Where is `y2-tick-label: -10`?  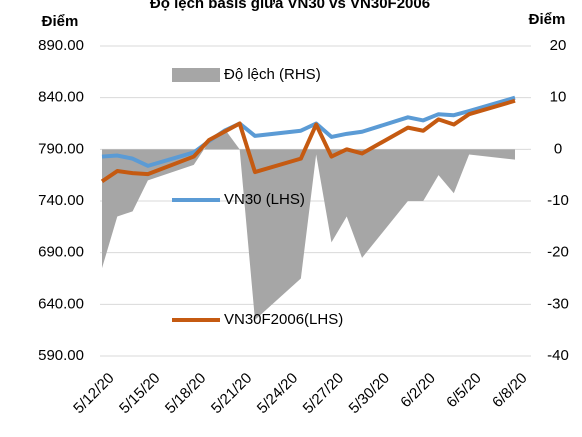 y2-tick-label: -10 is located at coordinates (558, 200).